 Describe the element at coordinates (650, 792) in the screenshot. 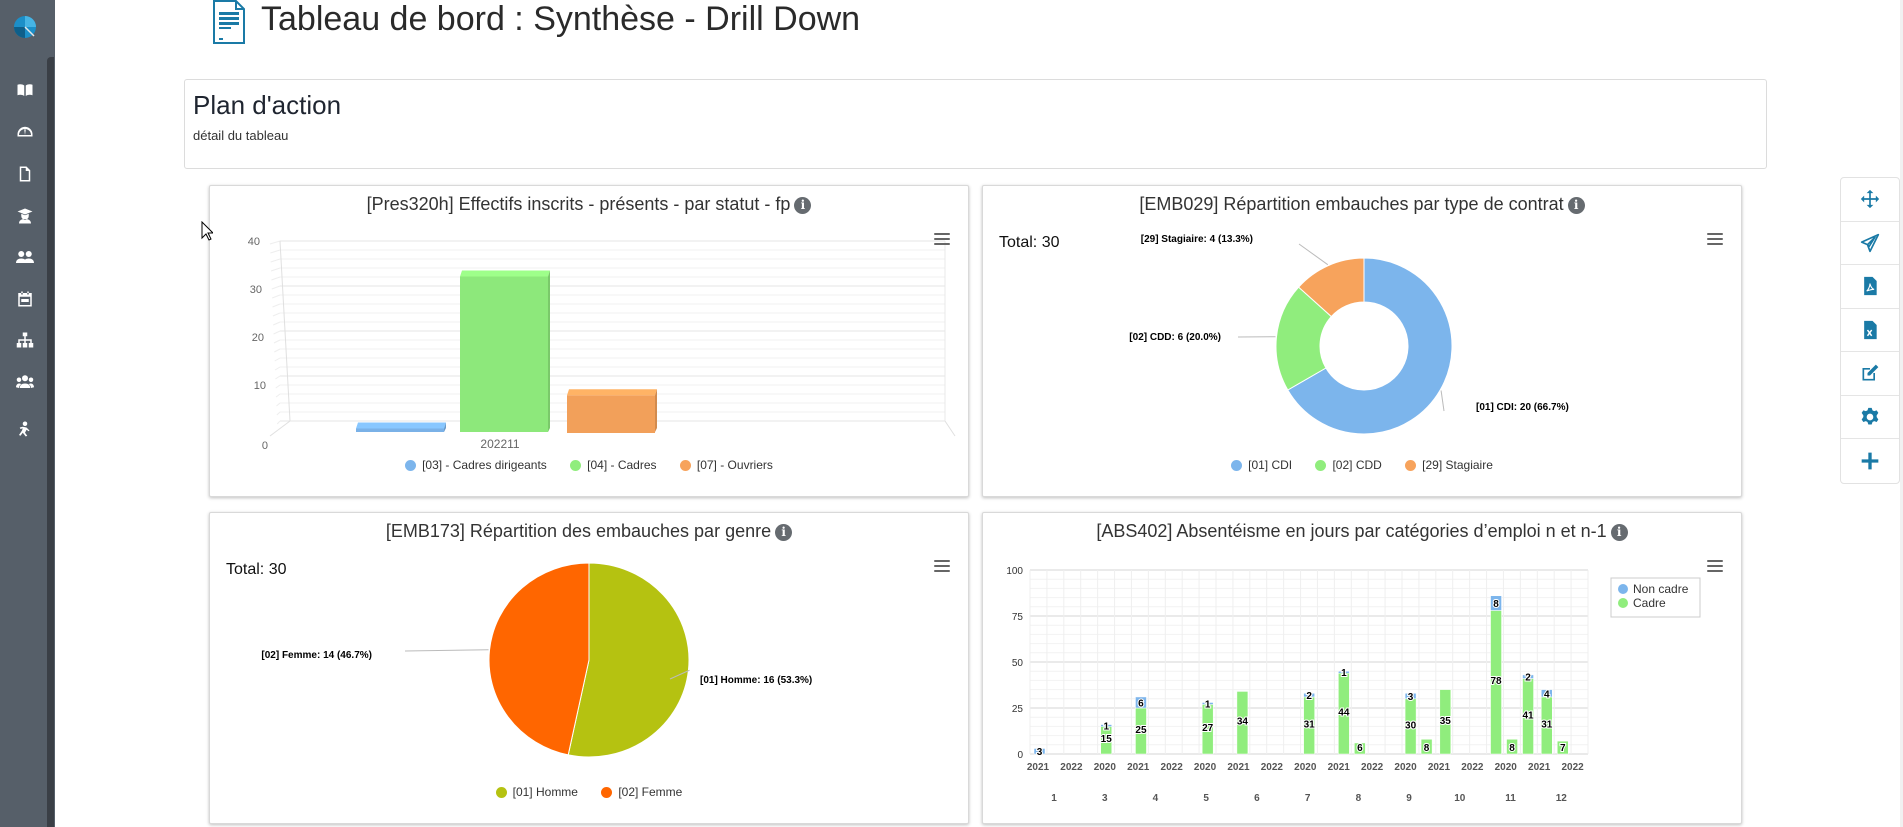

I see `legend-label: [02] Femme` at that location.